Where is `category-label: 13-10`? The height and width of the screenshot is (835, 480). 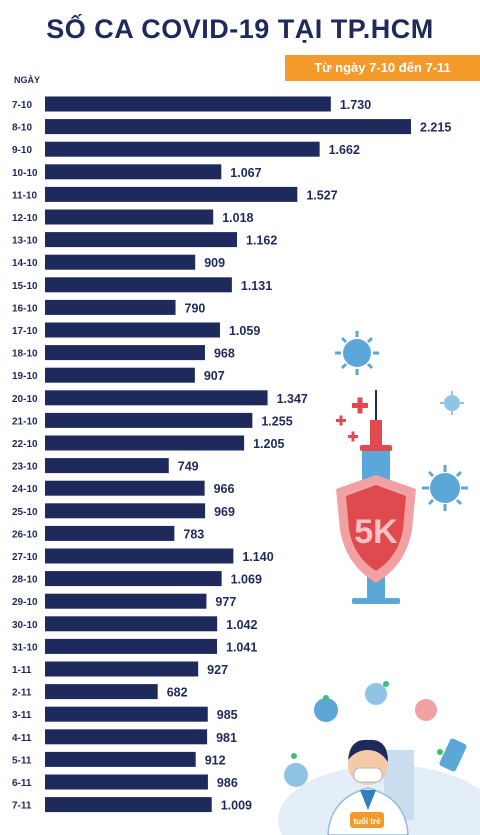
category-label: 13-10 is located at coordinates (25, 241).